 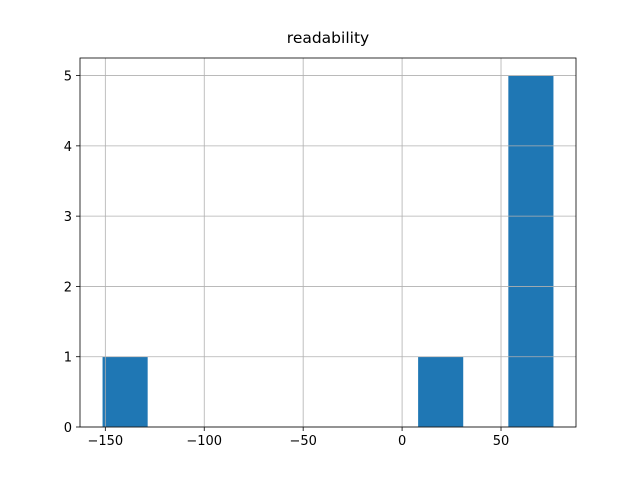 What do you see at coordinates (68, 217) in the screenshot?
I see `y-tick-label: 3` at bounding box center [68, 217].